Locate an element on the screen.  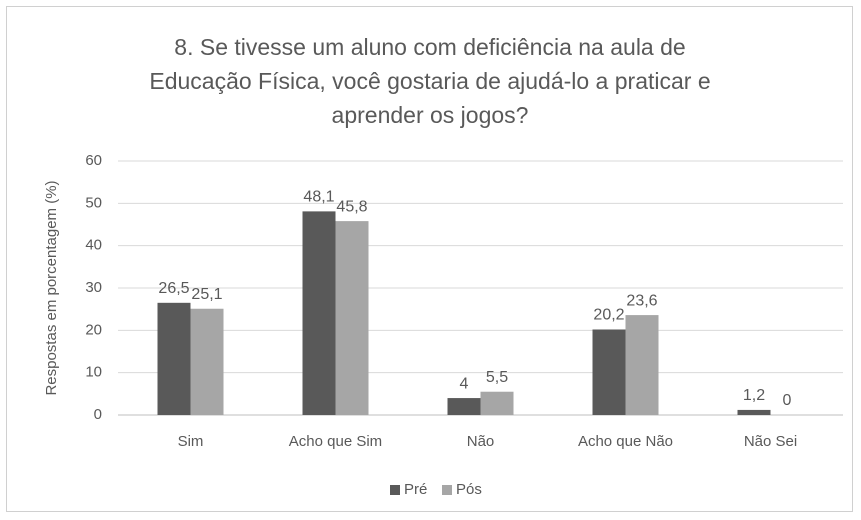
x-tick-label: Não is located at coordinates (481, 441).